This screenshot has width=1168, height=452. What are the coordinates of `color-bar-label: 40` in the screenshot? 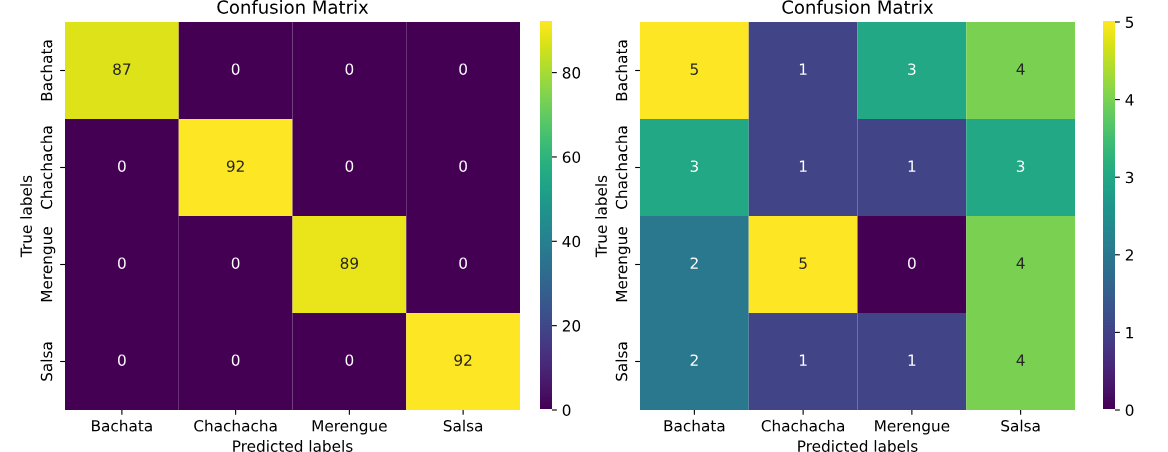 It's located at (571, 241).